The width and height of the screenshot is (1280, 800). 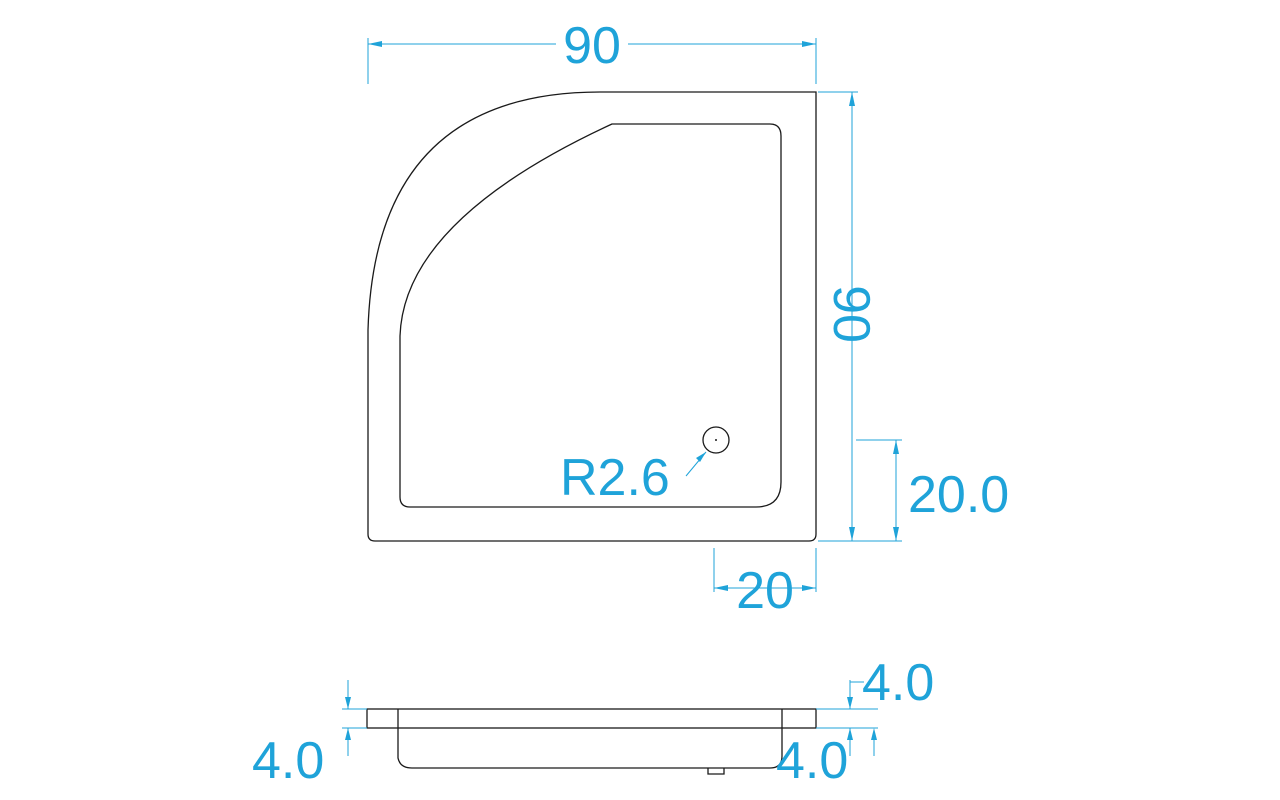 I want to click on tray-inner-basin, so click(x=590, y=315).